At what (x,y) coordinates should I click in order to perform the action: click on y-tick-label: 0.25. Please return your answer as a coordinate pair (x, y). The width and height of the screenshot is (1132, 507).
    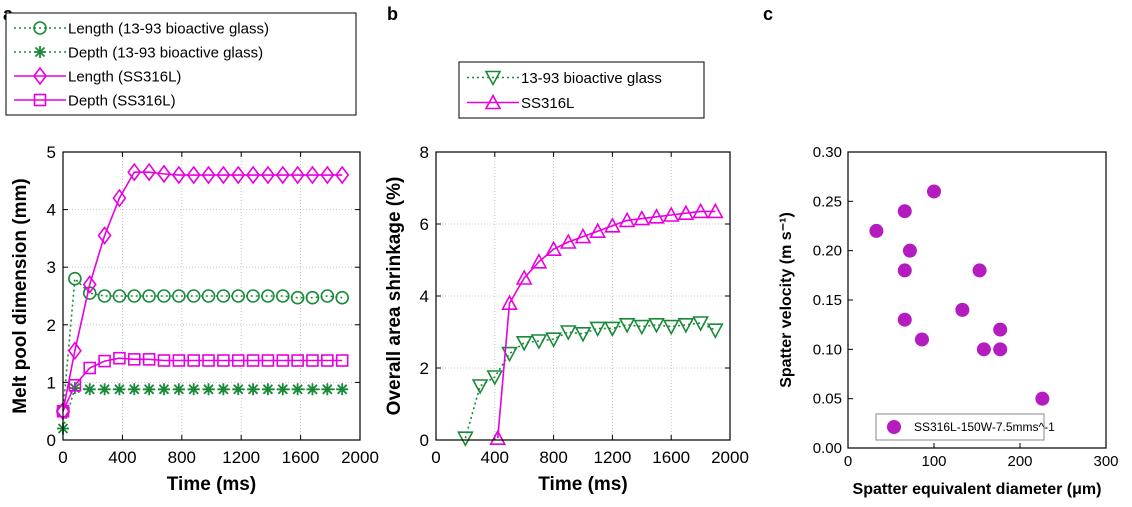
    Looking at the image, I should click on (827, 201).